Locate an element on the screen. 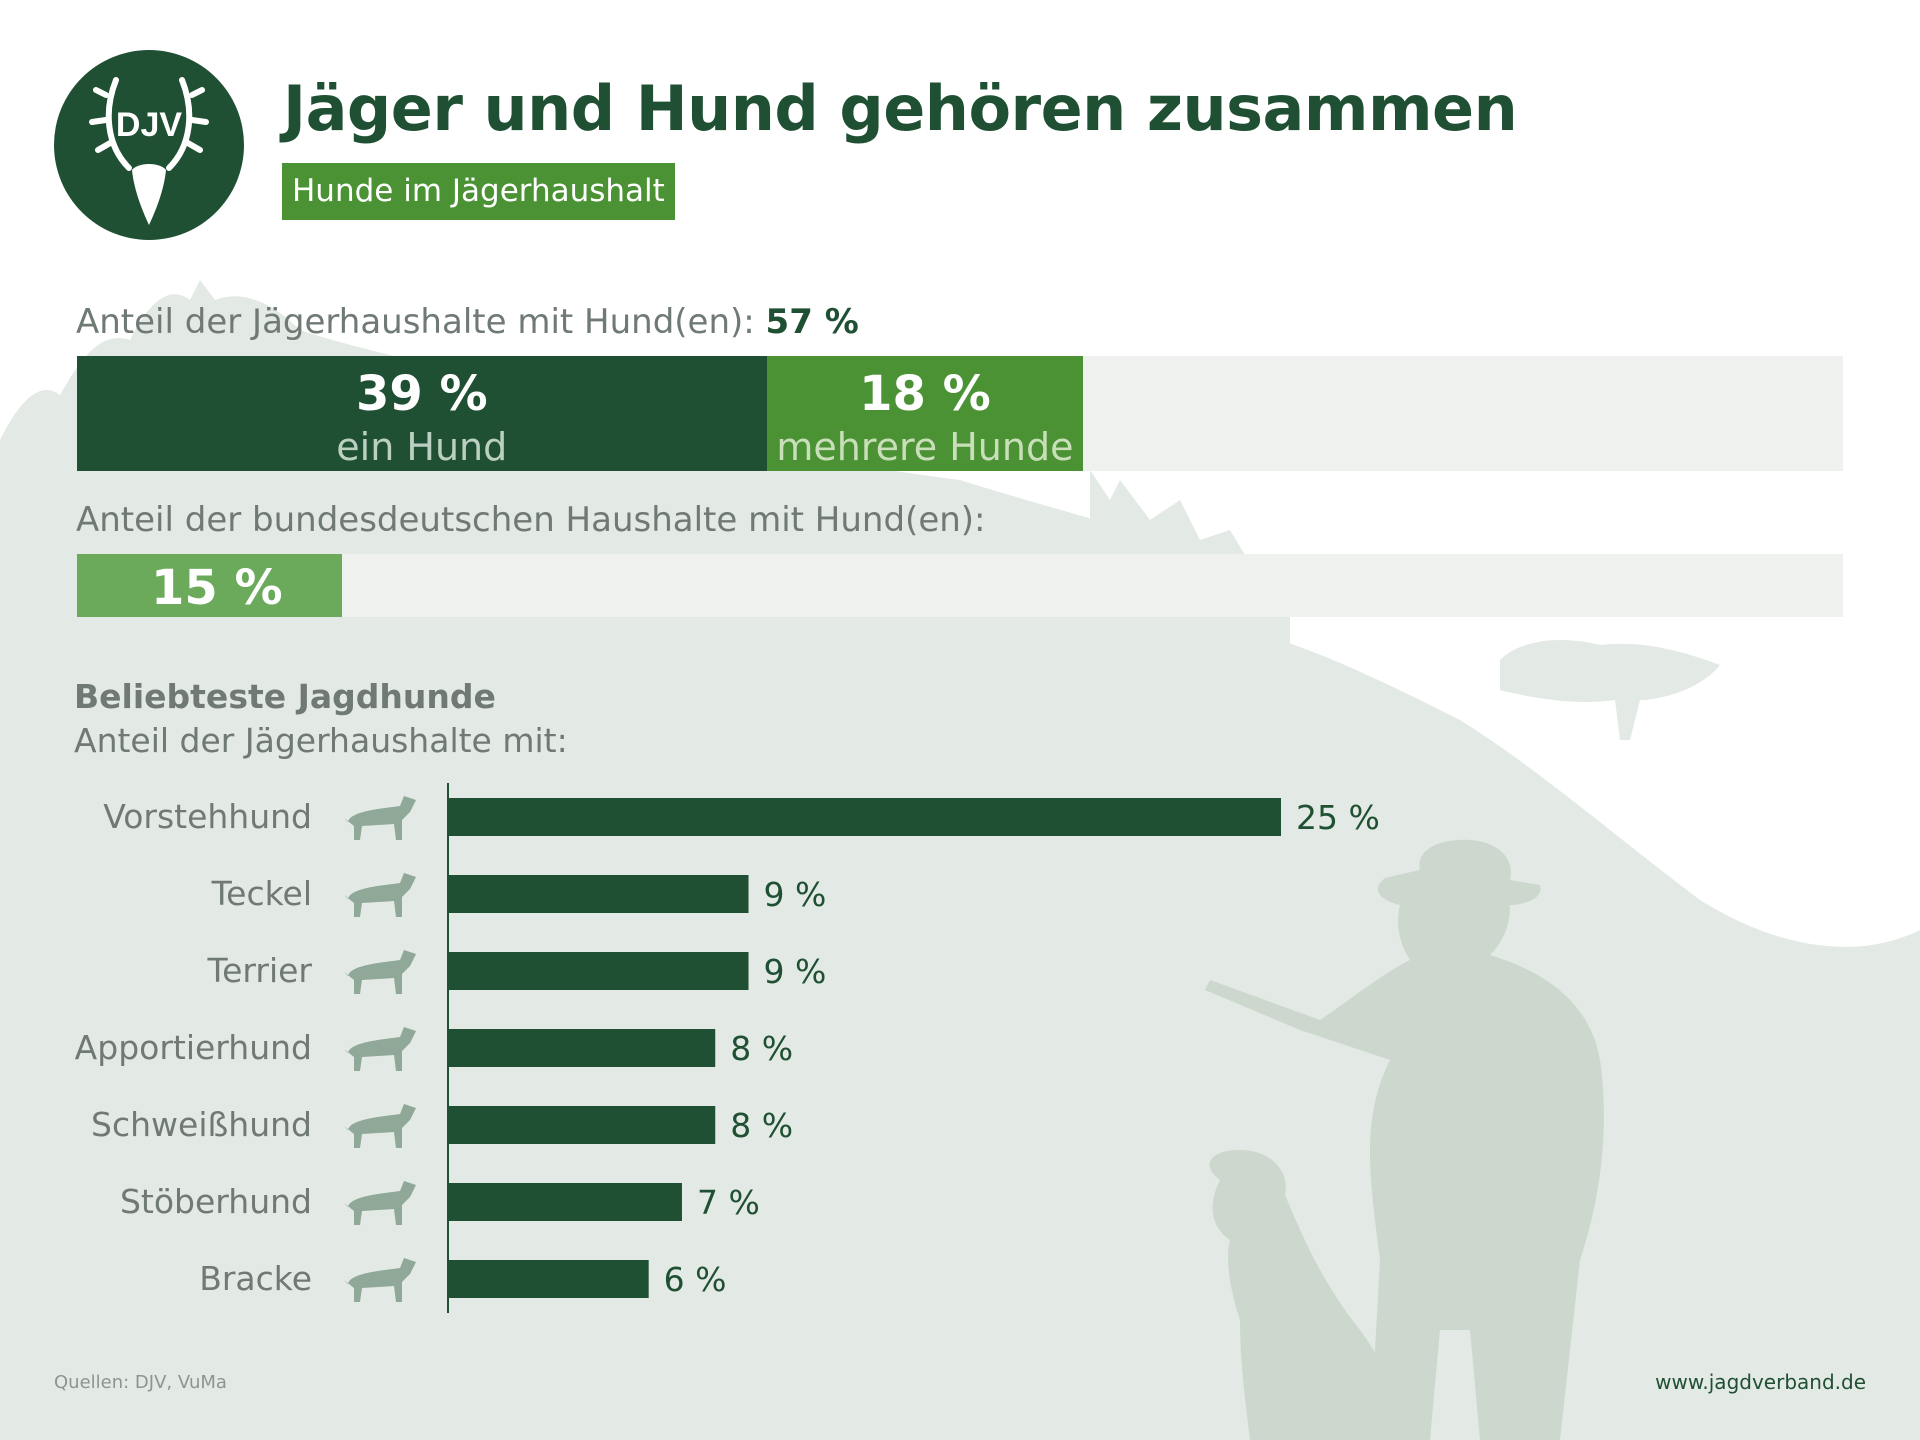  bar-value-label: 25 % is located at coordinates (1338, 817).